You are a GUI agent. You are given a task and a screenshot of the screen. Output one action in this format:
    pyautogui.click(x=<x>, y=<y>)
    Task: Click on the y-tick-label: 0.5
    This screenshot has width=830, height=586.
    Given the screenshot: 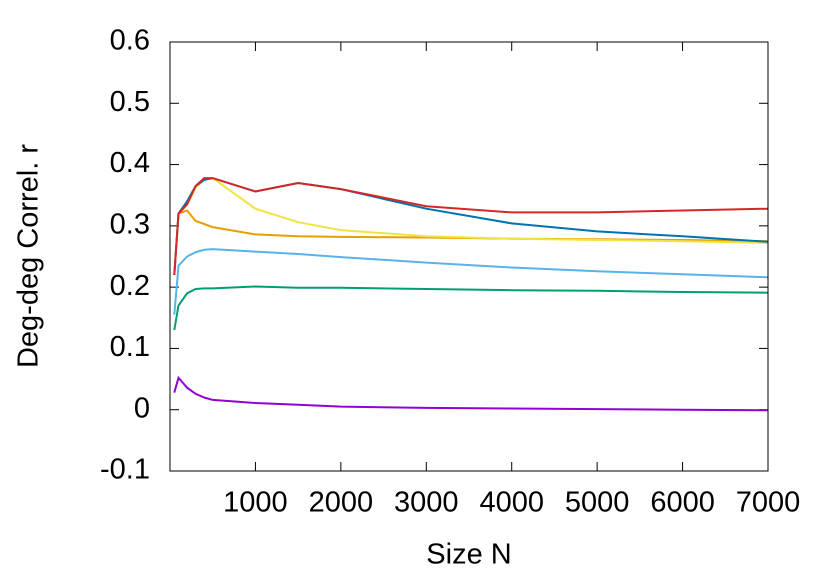 What is the action you would take?
    pyautogui.click(x=130, y=102)
    